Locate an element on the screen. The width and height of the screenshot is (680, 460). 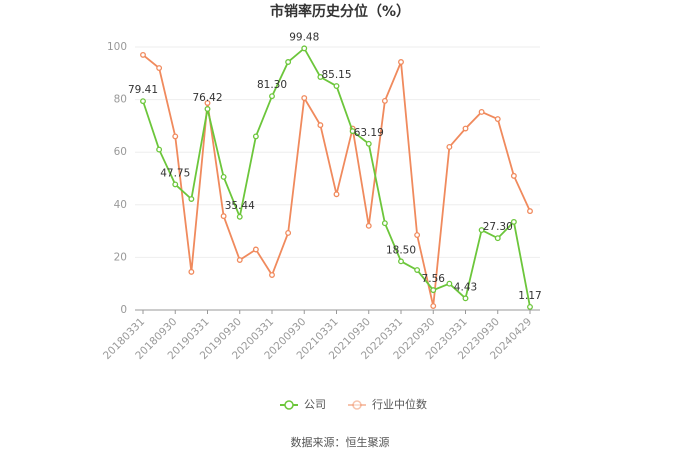
data-label: 81.30 is located at coordinates (272, 85).